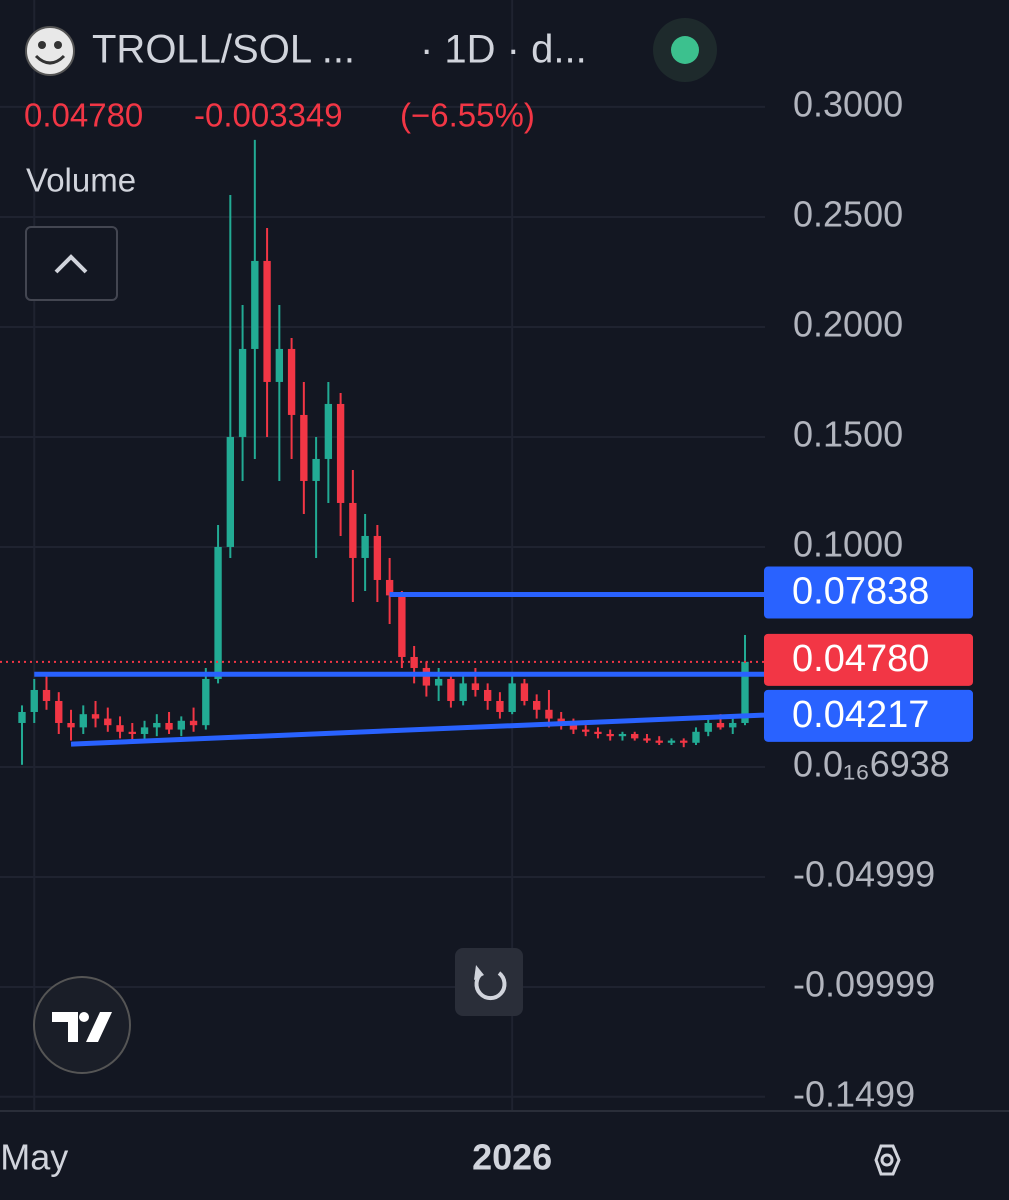  I want to click on settings-icon-center, so click(887, 1160).